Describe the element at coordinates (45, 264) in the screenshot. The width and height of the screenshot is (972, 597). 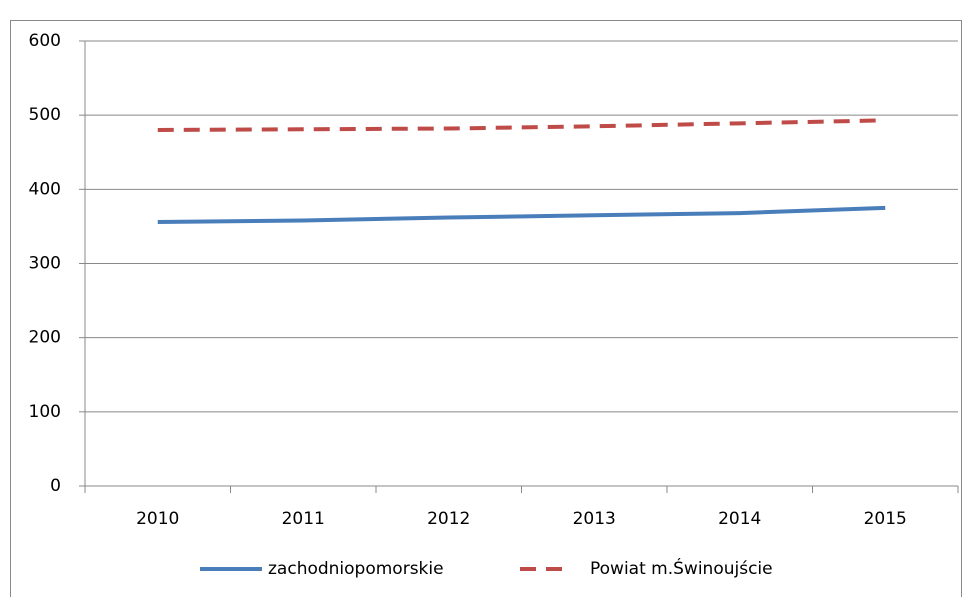
I see `y-tick-label: 300` at that location.